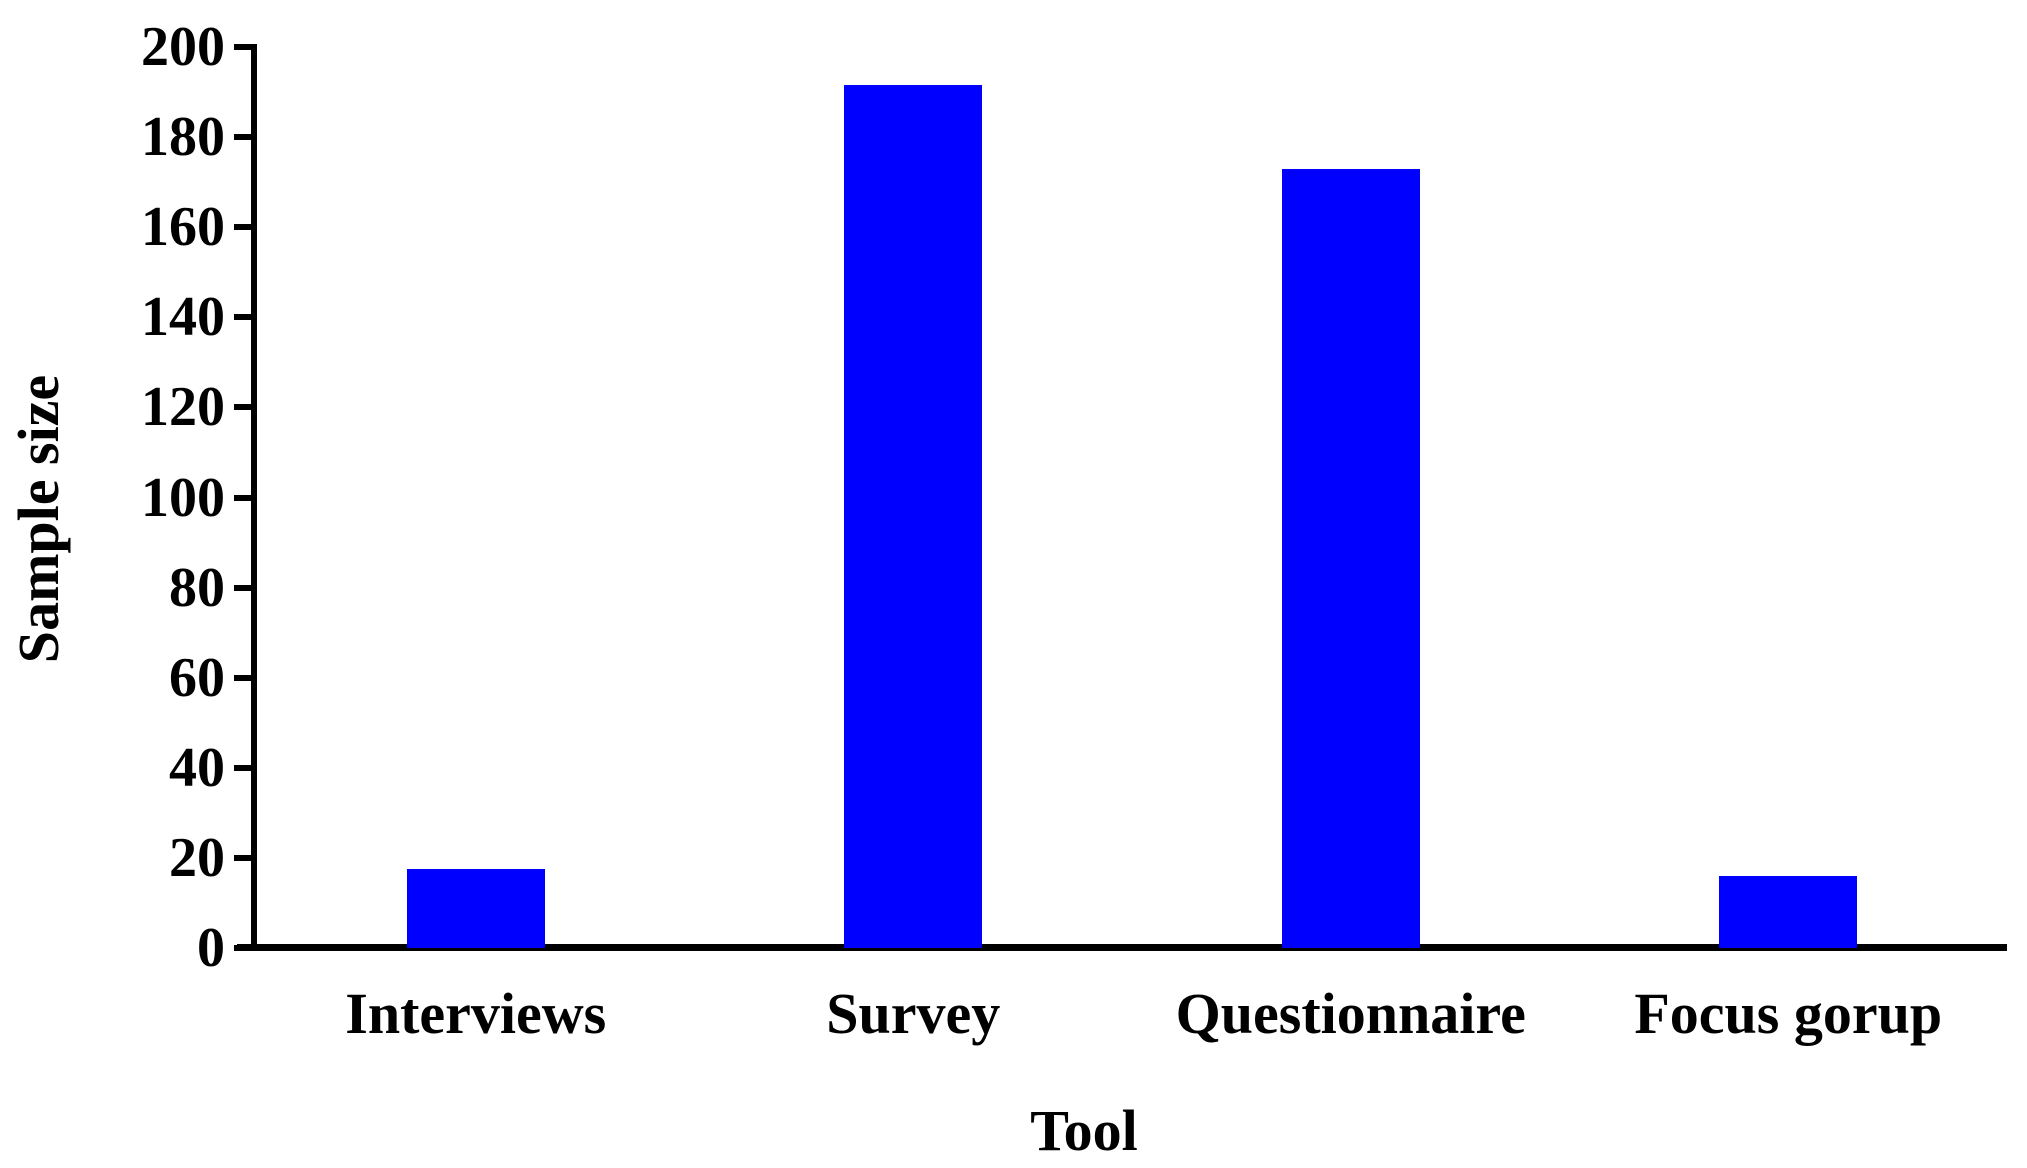 The height and width of the screenshot is (1168, 2027). I want to click on bar-focus-gorup, so click(1788, 911).